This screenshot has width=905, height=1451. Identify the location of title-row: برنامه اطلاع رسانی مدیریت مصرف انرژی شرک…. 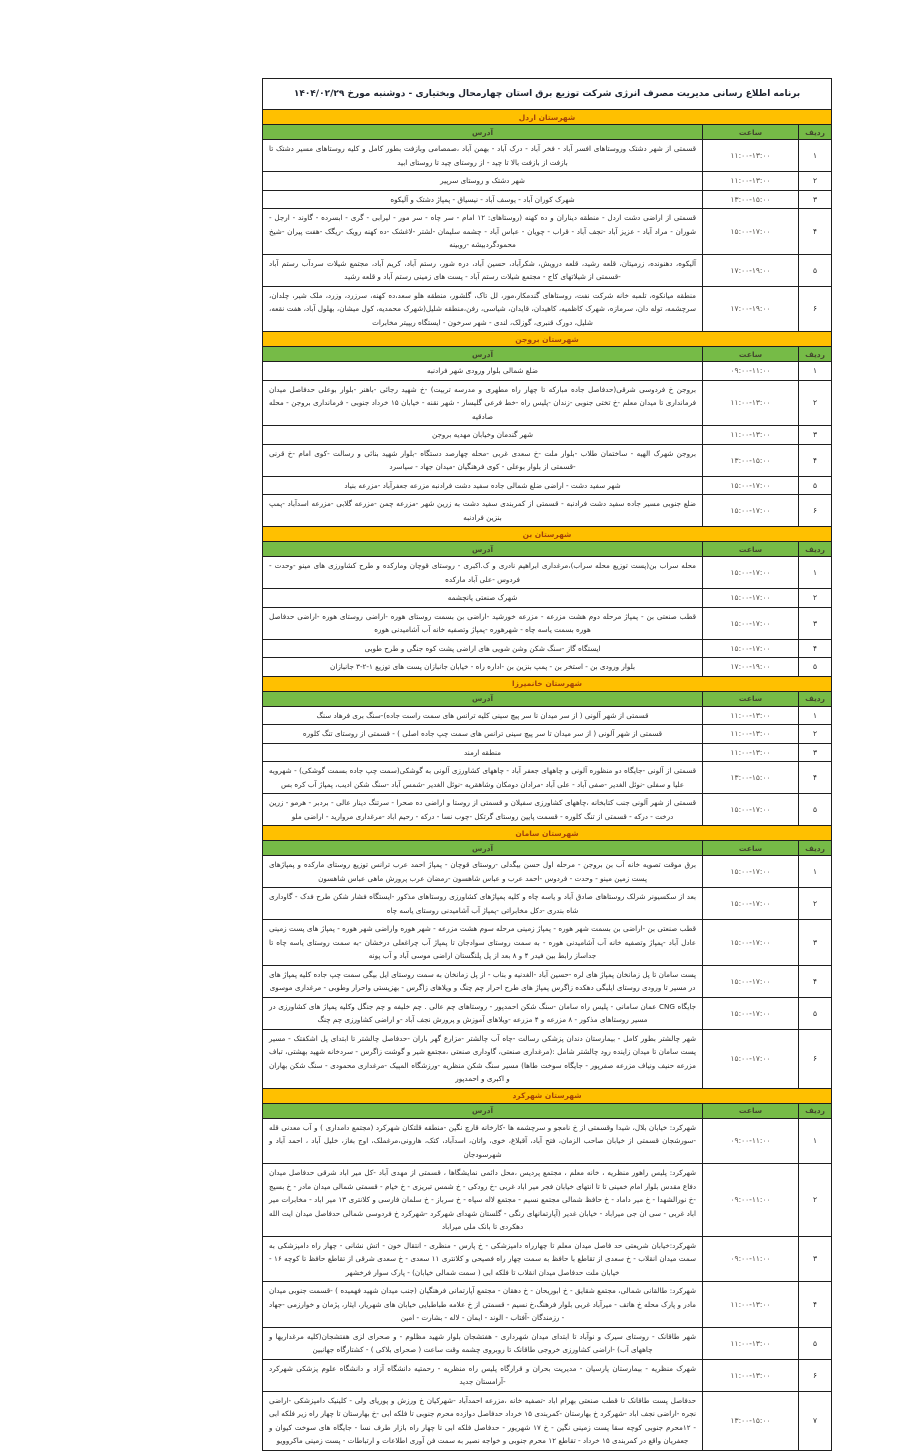
(547, 94).